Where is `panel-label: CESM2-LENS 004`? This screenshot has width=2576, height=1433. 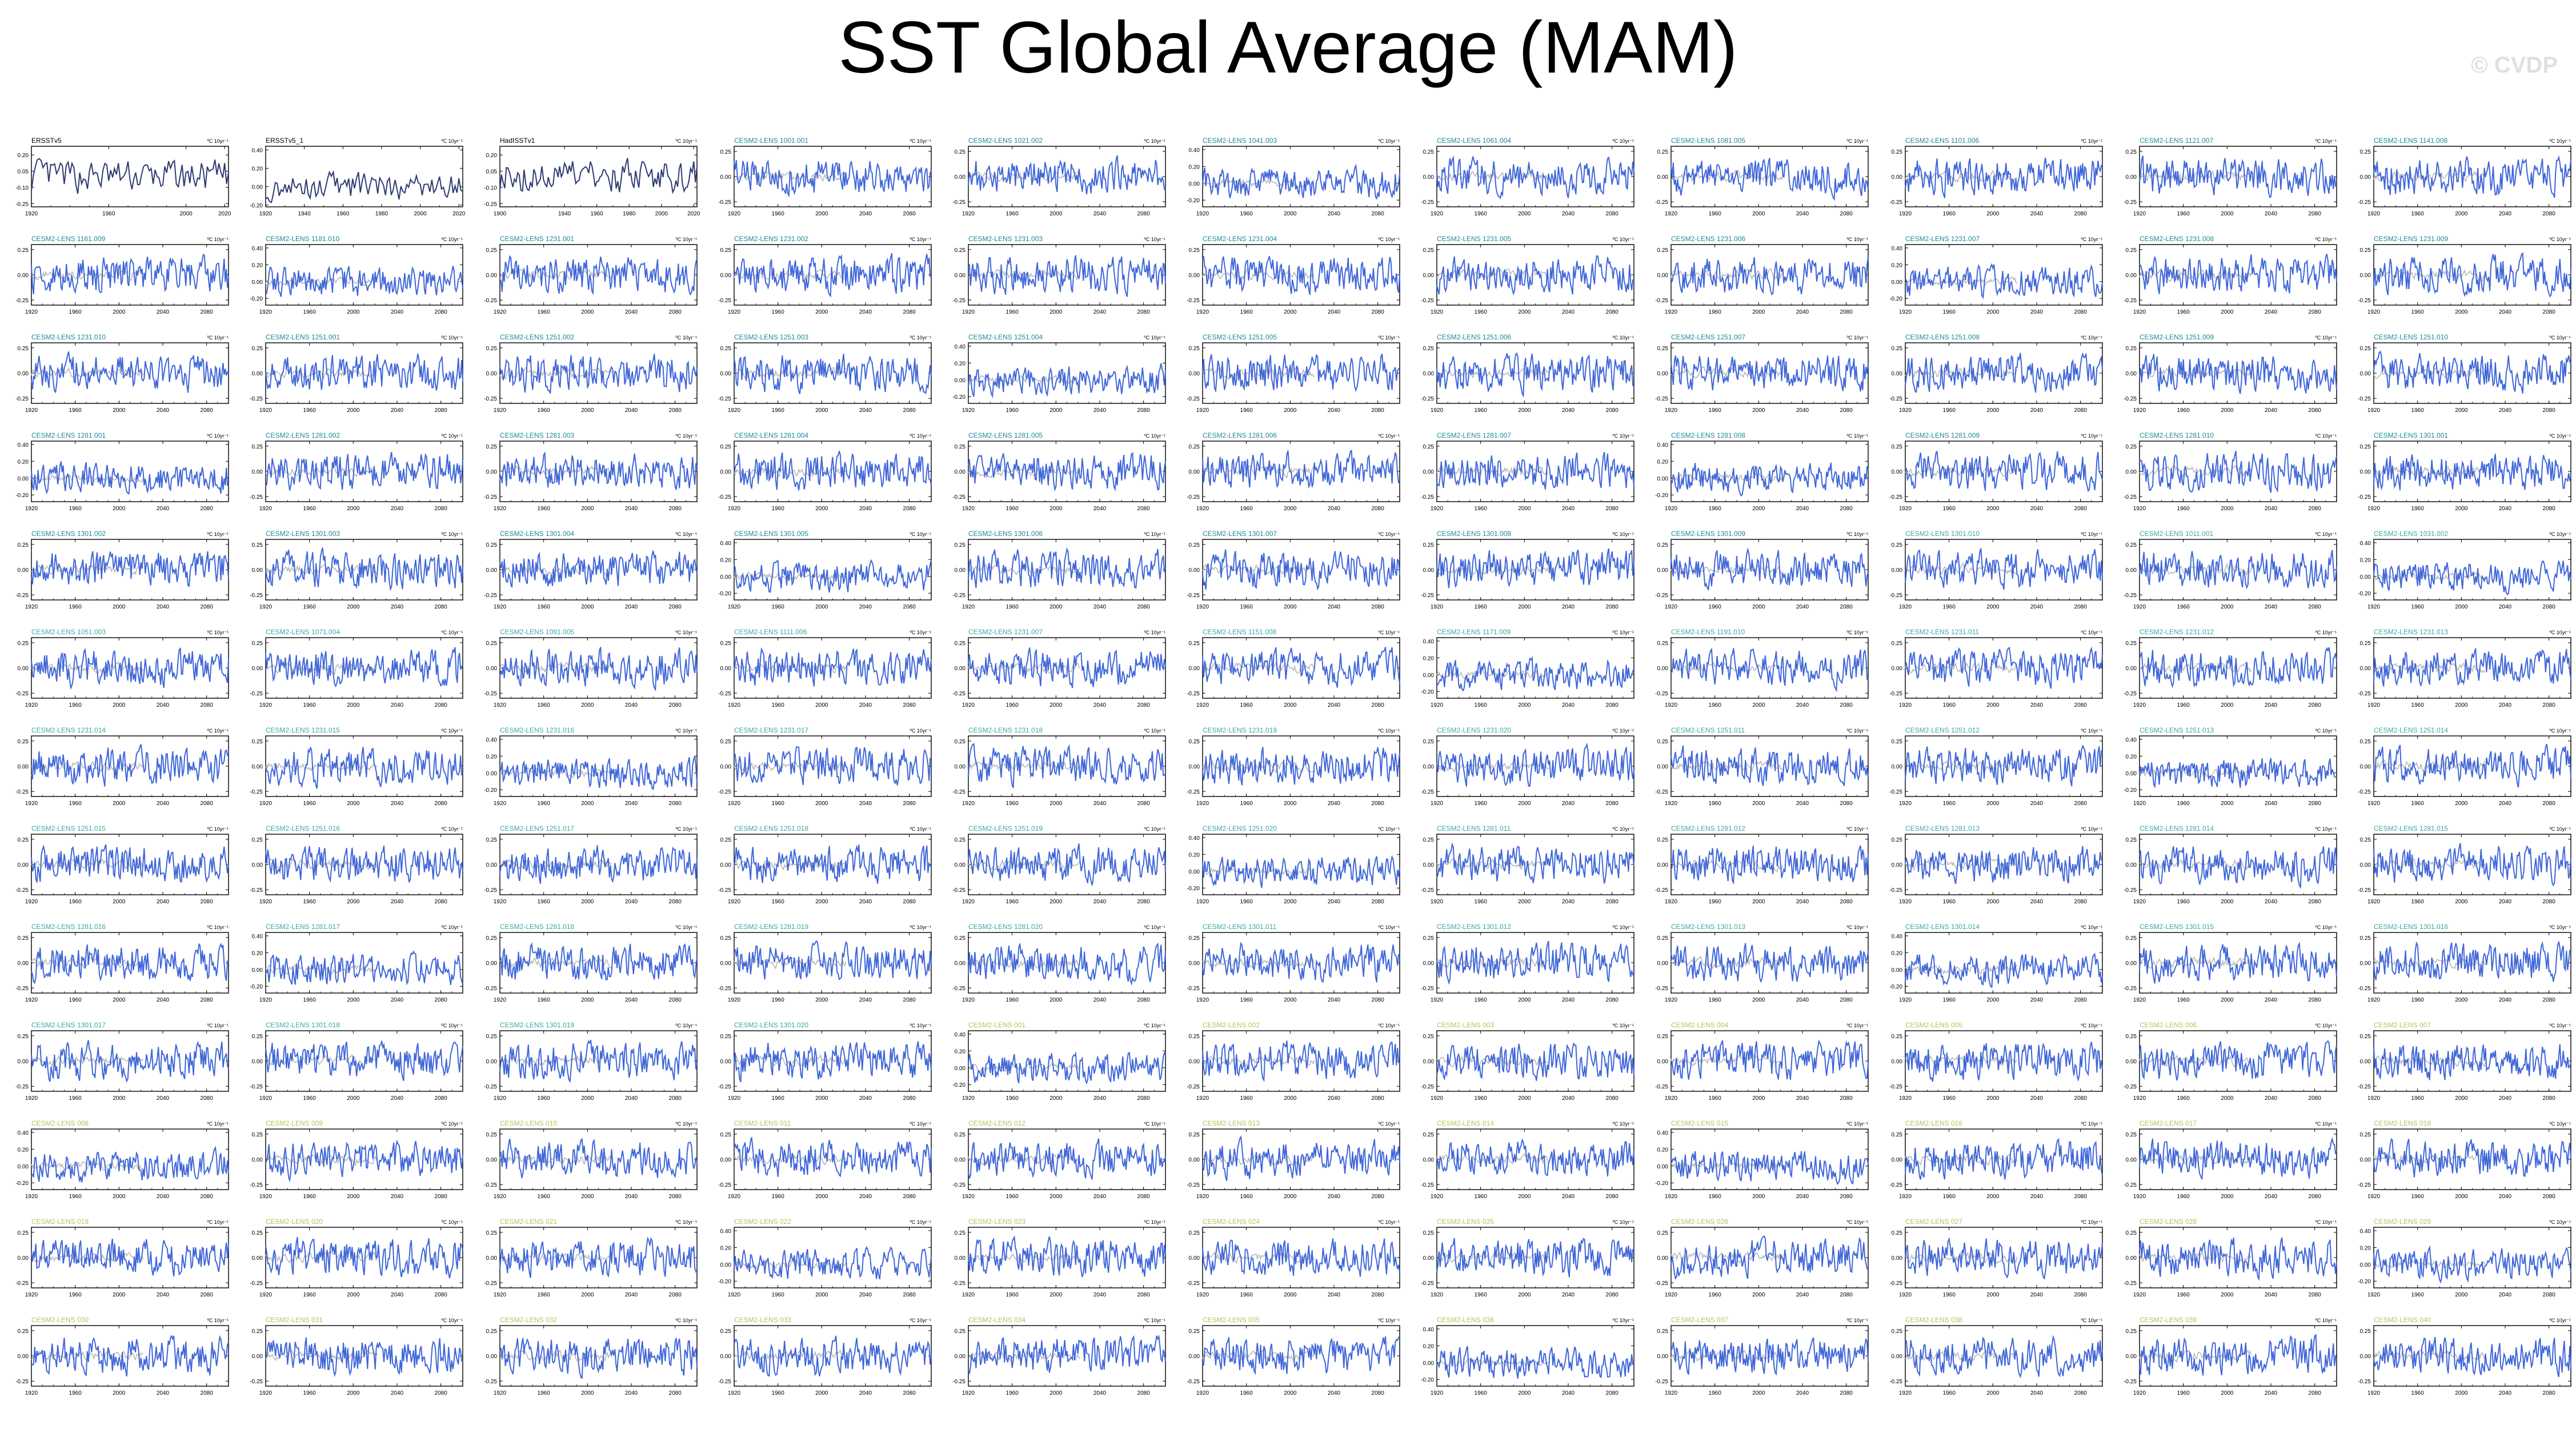 panel-label: CESM2-LENS 004 is located at coordinates (1699, 1025).